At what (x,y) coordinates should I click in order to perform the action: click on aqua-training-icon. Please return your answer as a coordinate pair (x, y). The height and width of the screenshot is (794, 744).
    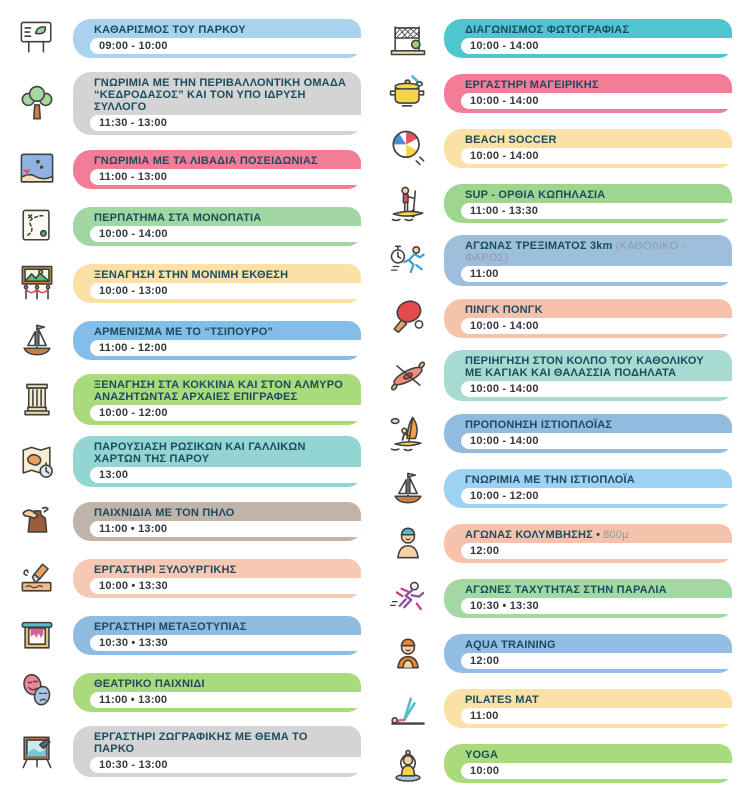
    Looking at the image, I should click on (408, 653).